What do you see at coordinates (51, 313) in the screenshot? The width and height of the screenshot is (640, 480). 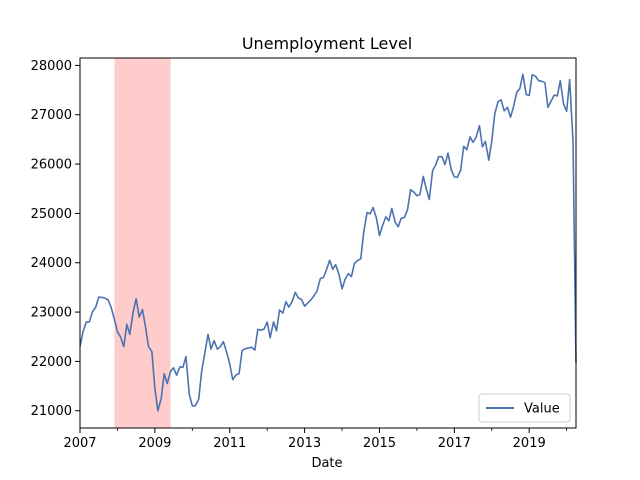 I see `y-tick-label-23000: 23000` at bounding box center [51, 313].